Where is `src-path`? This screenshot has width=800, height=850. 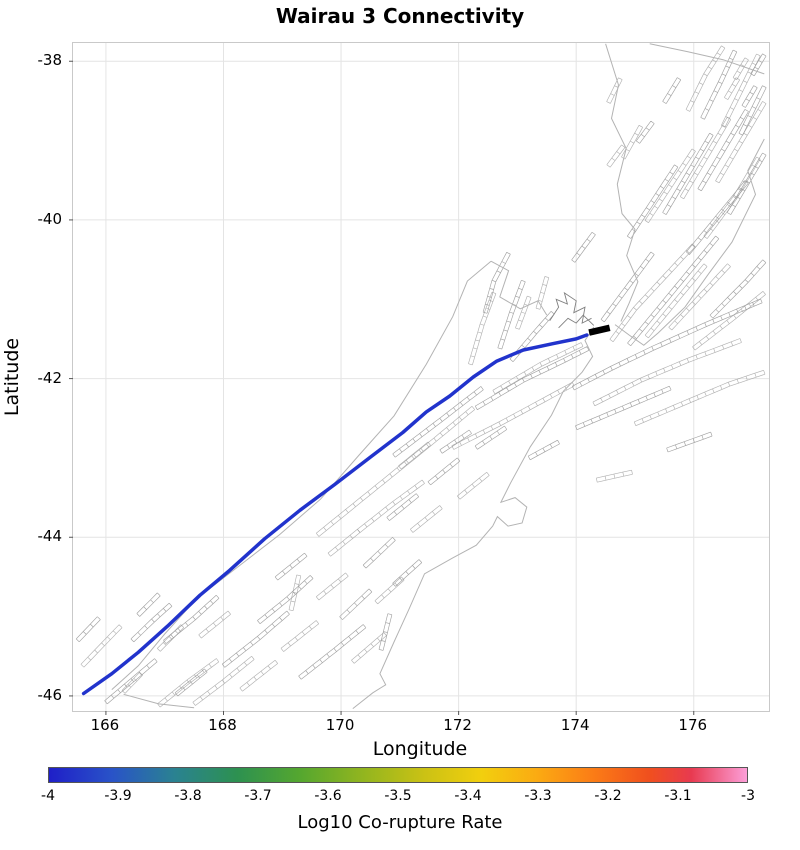 src-path is located at coordinates (599, 330).